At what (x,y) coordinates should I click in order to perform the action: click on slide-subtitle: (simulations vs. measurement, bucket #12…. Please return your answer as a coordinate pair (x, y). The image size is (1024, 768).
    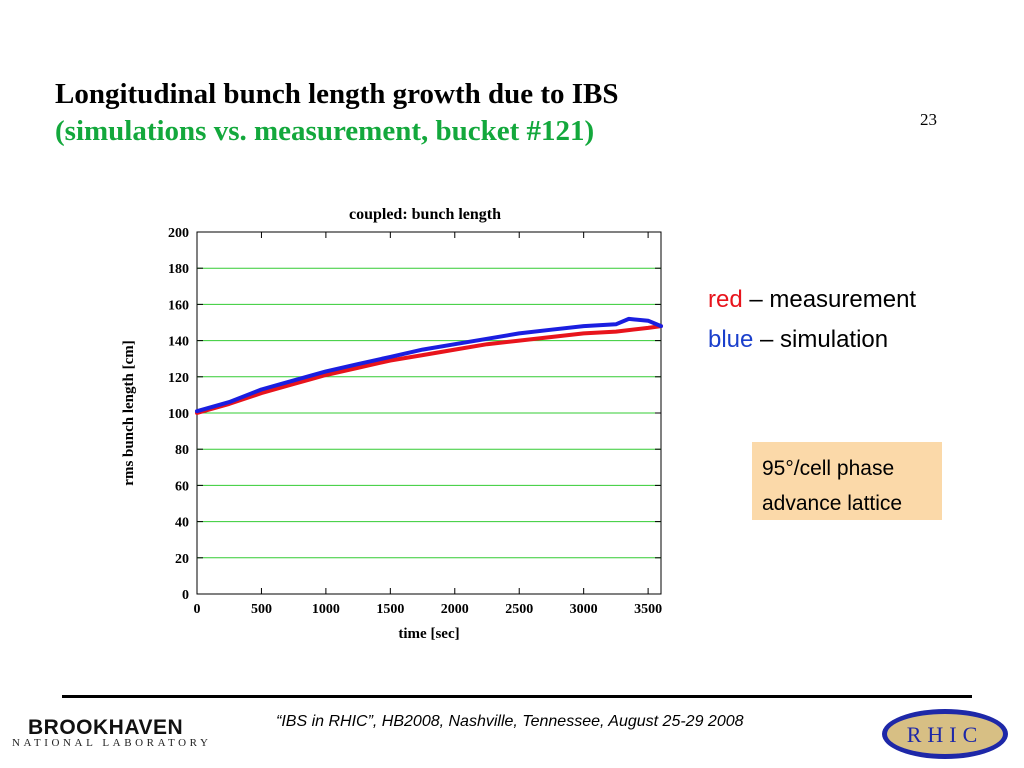
    Looking at the image, I should click on (325, 131).